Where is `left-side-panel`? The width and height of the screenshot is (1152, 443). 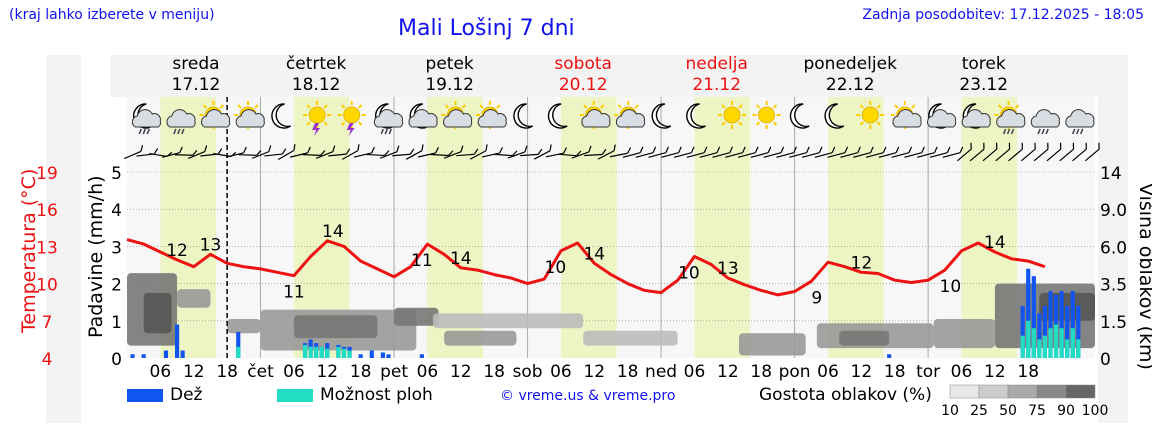
left-side-panel is located at coordinates (63, 239).